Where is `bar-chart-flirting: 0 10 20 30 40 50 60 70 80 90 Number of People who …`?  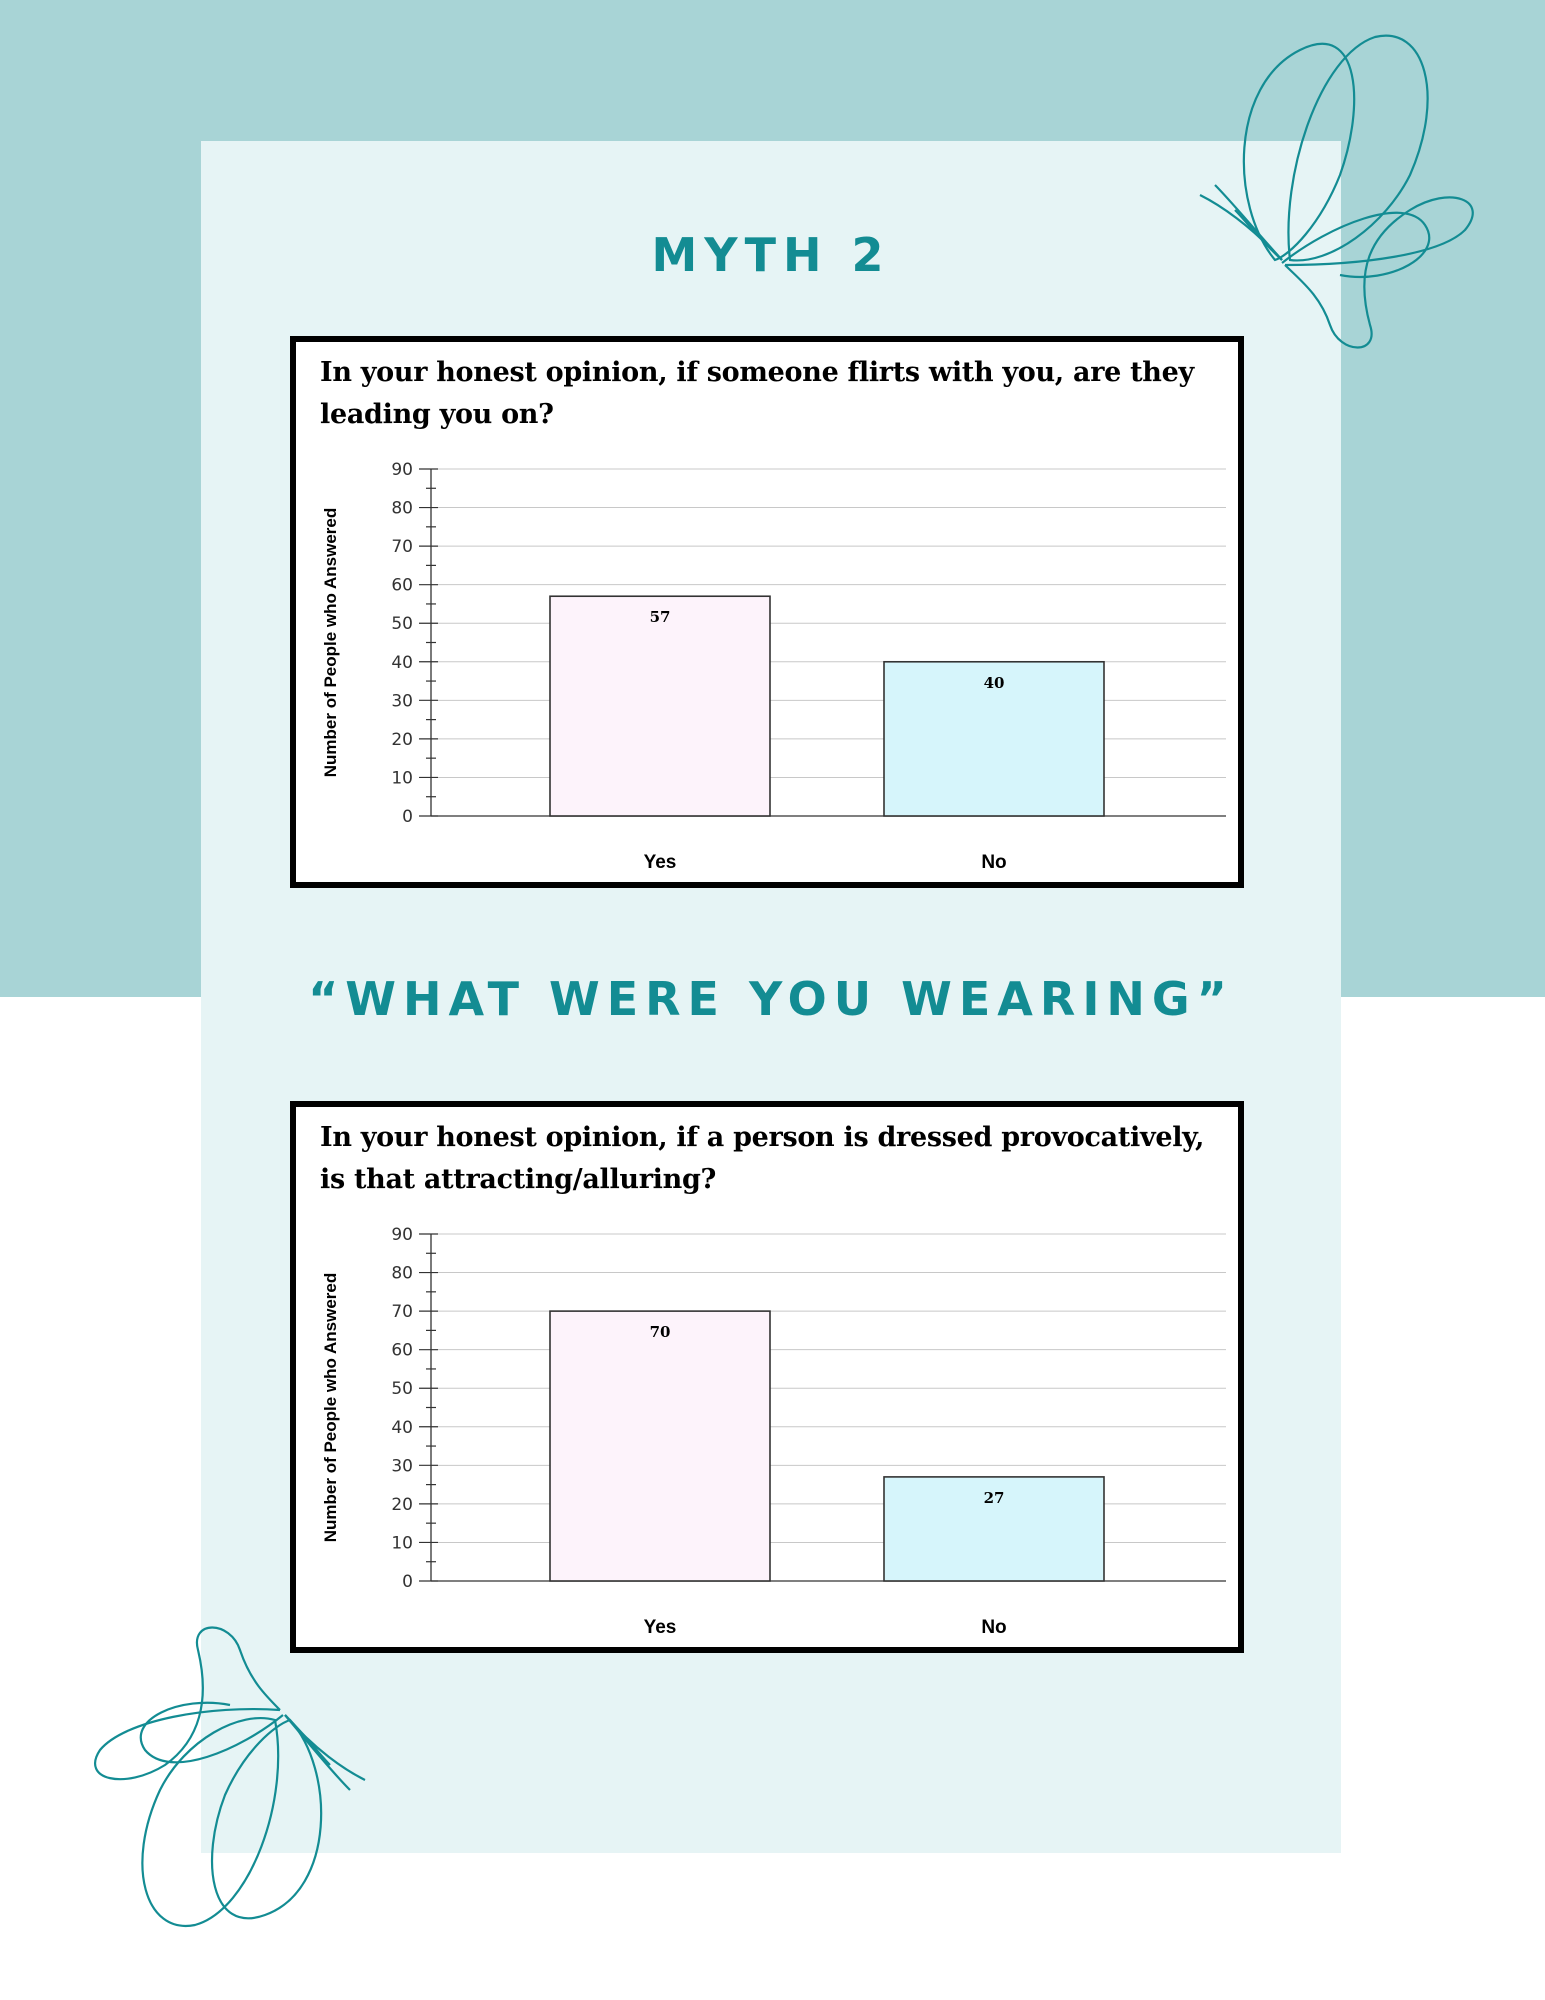
bar-chart-flirting: 0 10 20 30 40 50 60 70 80 90 Number of People who … is located at coordinates (773, 666).